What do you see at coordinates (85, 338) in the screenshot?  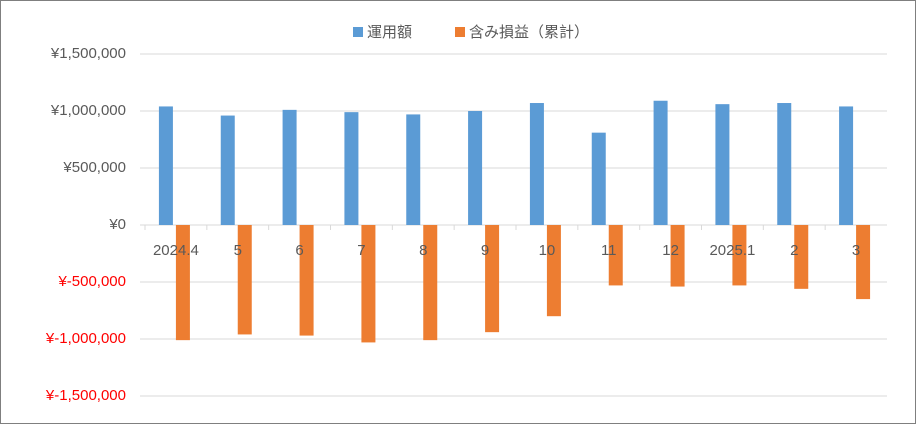 I see `y-tick-label: ¥-1,000,000` at bounding box center [85, 338].